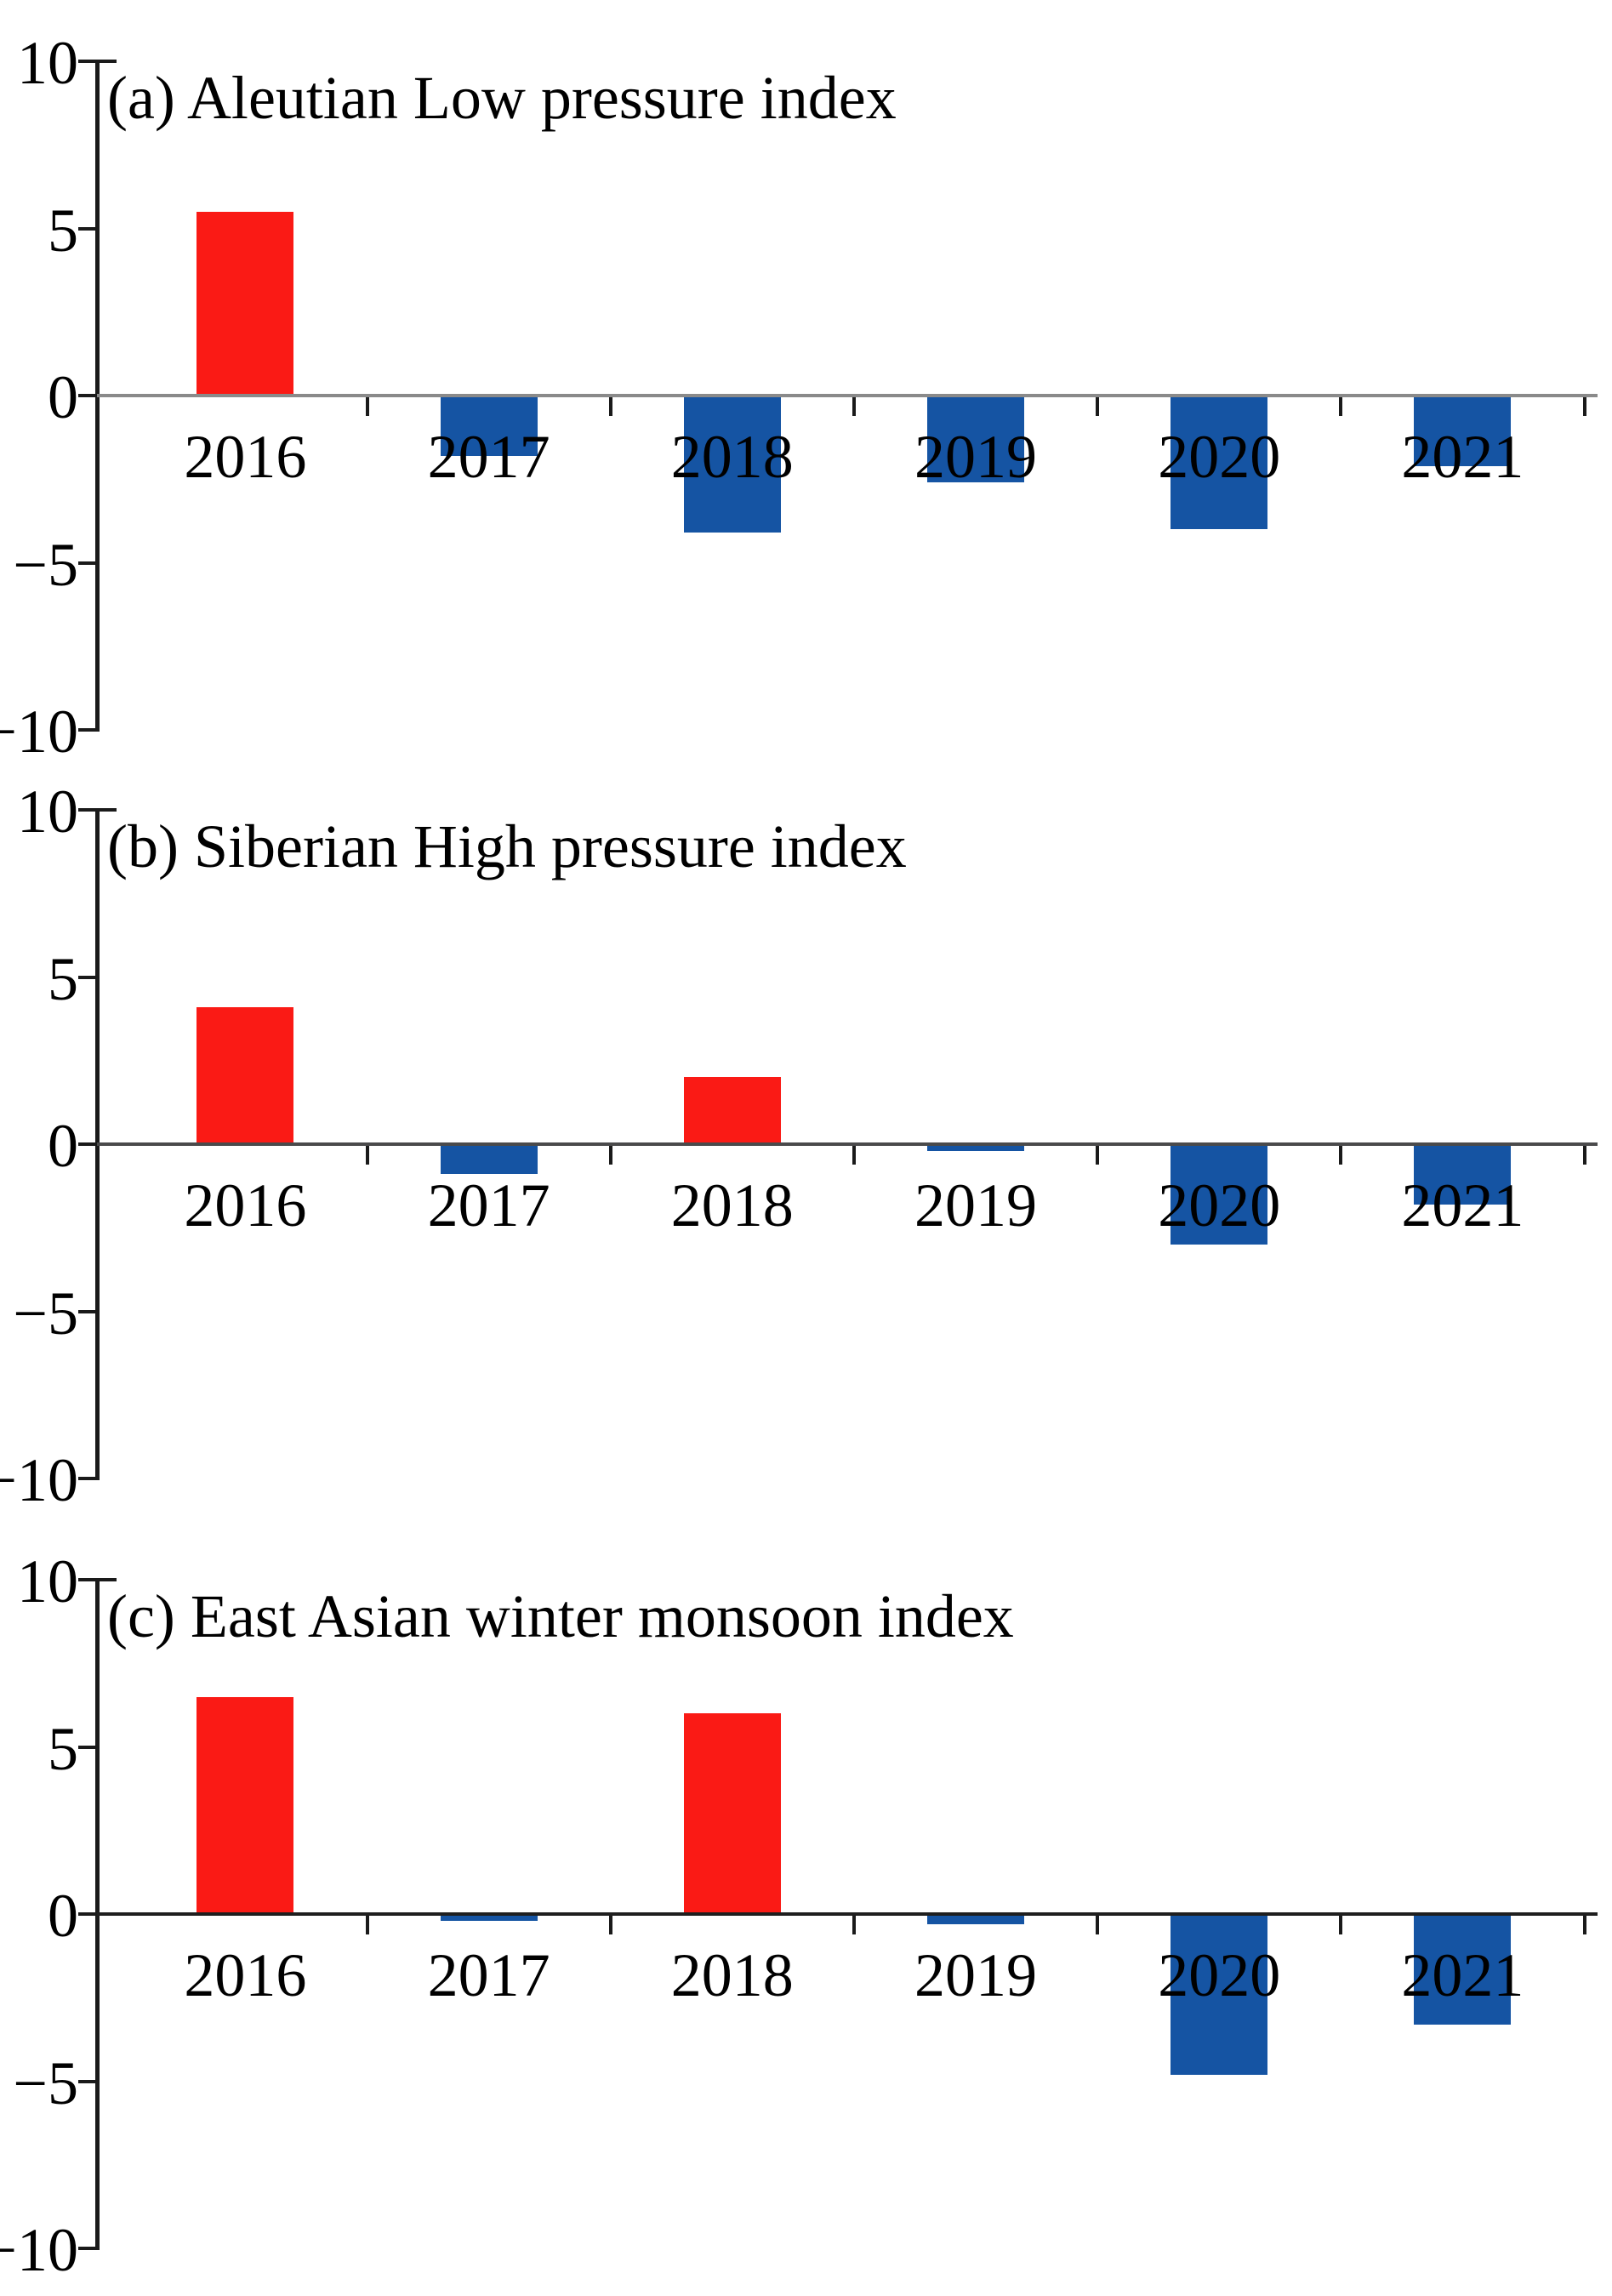  What do you see at coordinates (502, 98) in the screenshot?
I see `chart-title-a: (a) Aleutian Low pressure index` at bounding box center [502, 98].